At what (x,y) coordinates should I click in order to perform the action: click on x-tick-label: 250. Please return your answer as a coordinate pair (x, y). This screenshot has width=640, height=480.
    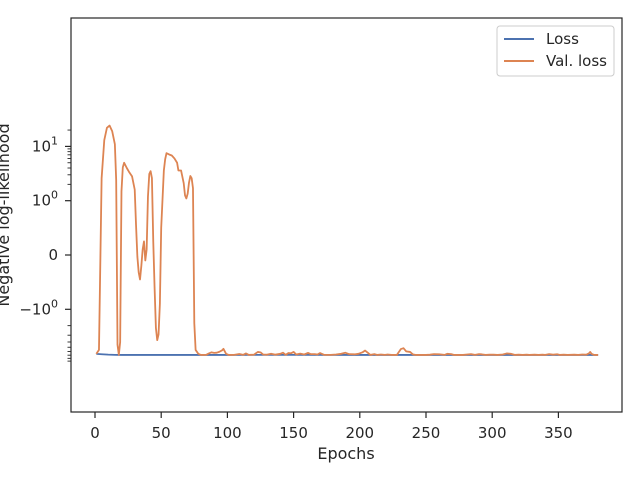
    Looking at the image, I should click on (426, 433).